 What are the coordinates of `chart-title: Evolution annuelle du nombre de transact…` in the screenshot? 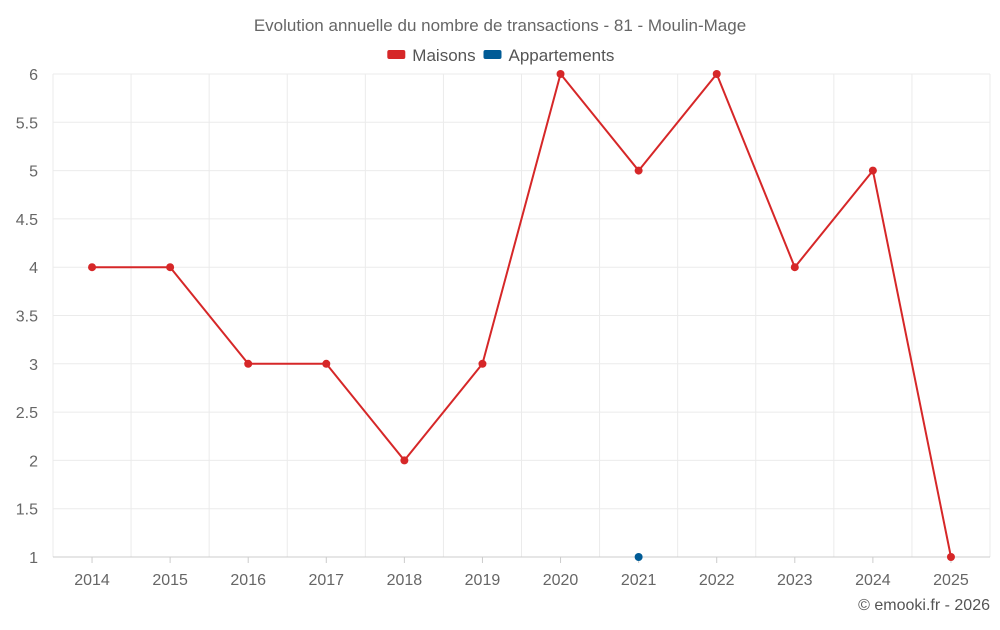 It's located at (500, 25).